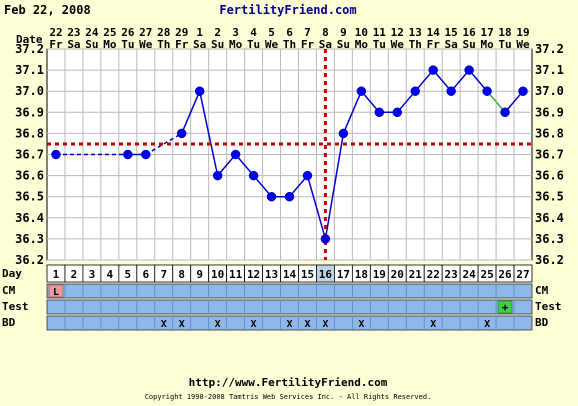 The width and height of the screenshot is (578, 406). What do you see at coordinates (549, 112) in the screenshot?
I see `y-tick-label-right: 36.9` at bounding box center [549, 112].